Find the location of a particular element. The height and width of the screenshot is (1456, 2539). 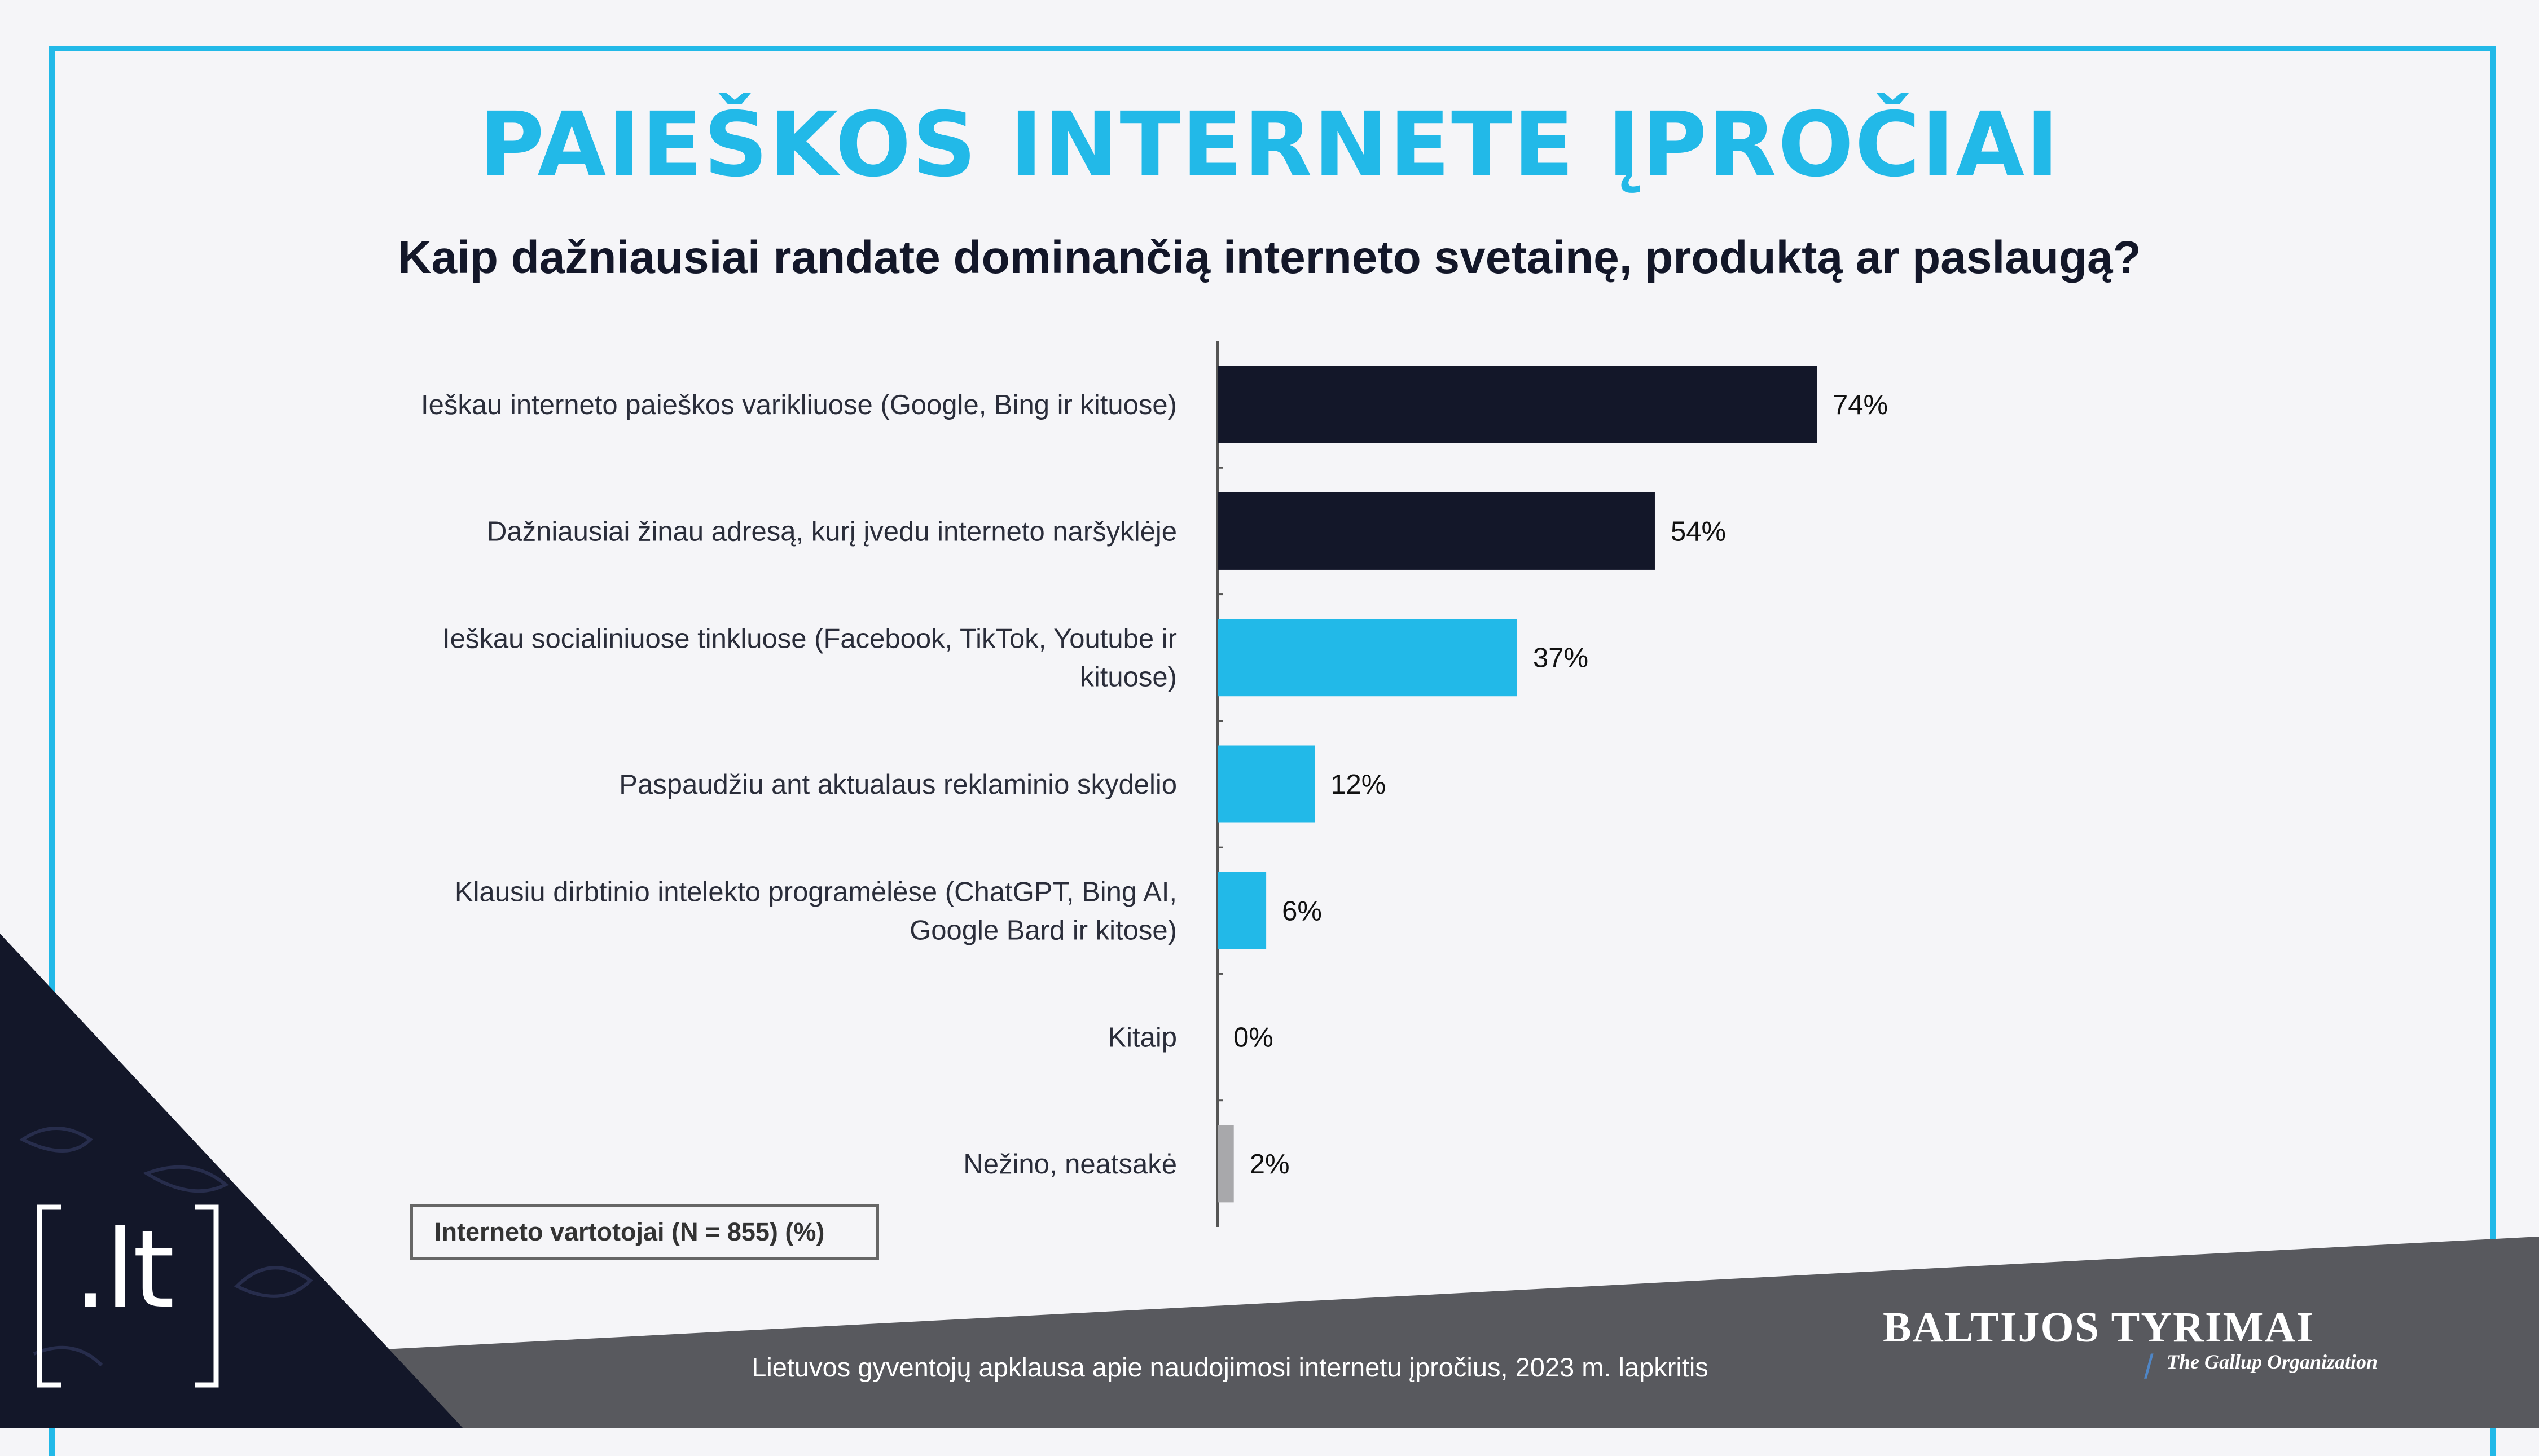

brand-slash-icon: / is located at coordinates (2149, 1366).